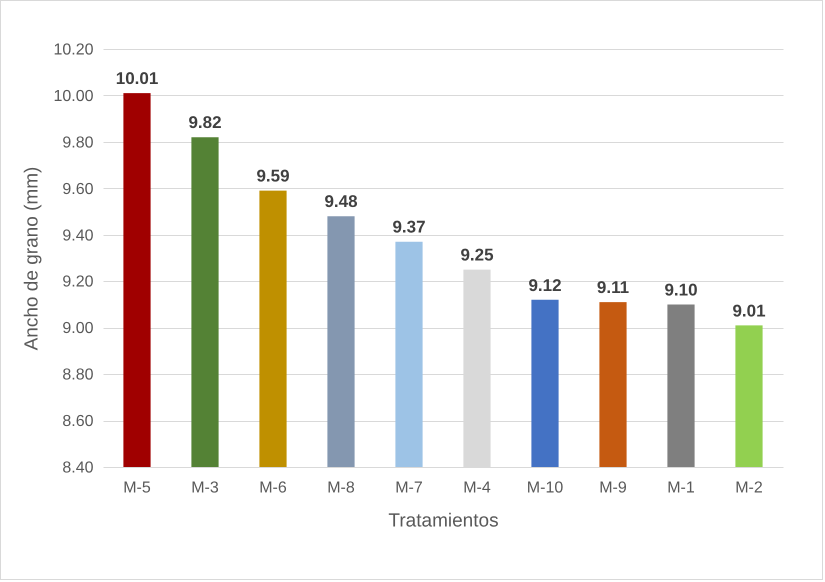  I want to click on data-label: 9.82, so click(205, 122).